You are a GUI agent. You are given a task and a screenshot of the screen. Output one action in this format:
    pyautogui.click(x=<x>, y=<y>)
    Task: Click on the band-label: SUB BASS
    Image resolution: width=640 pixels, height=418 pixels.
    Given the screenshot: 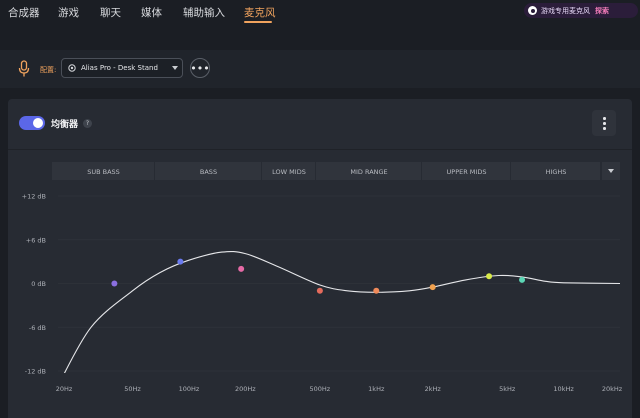 What is the action you would take?
    pyautogui.click(x=103, y=172)
    